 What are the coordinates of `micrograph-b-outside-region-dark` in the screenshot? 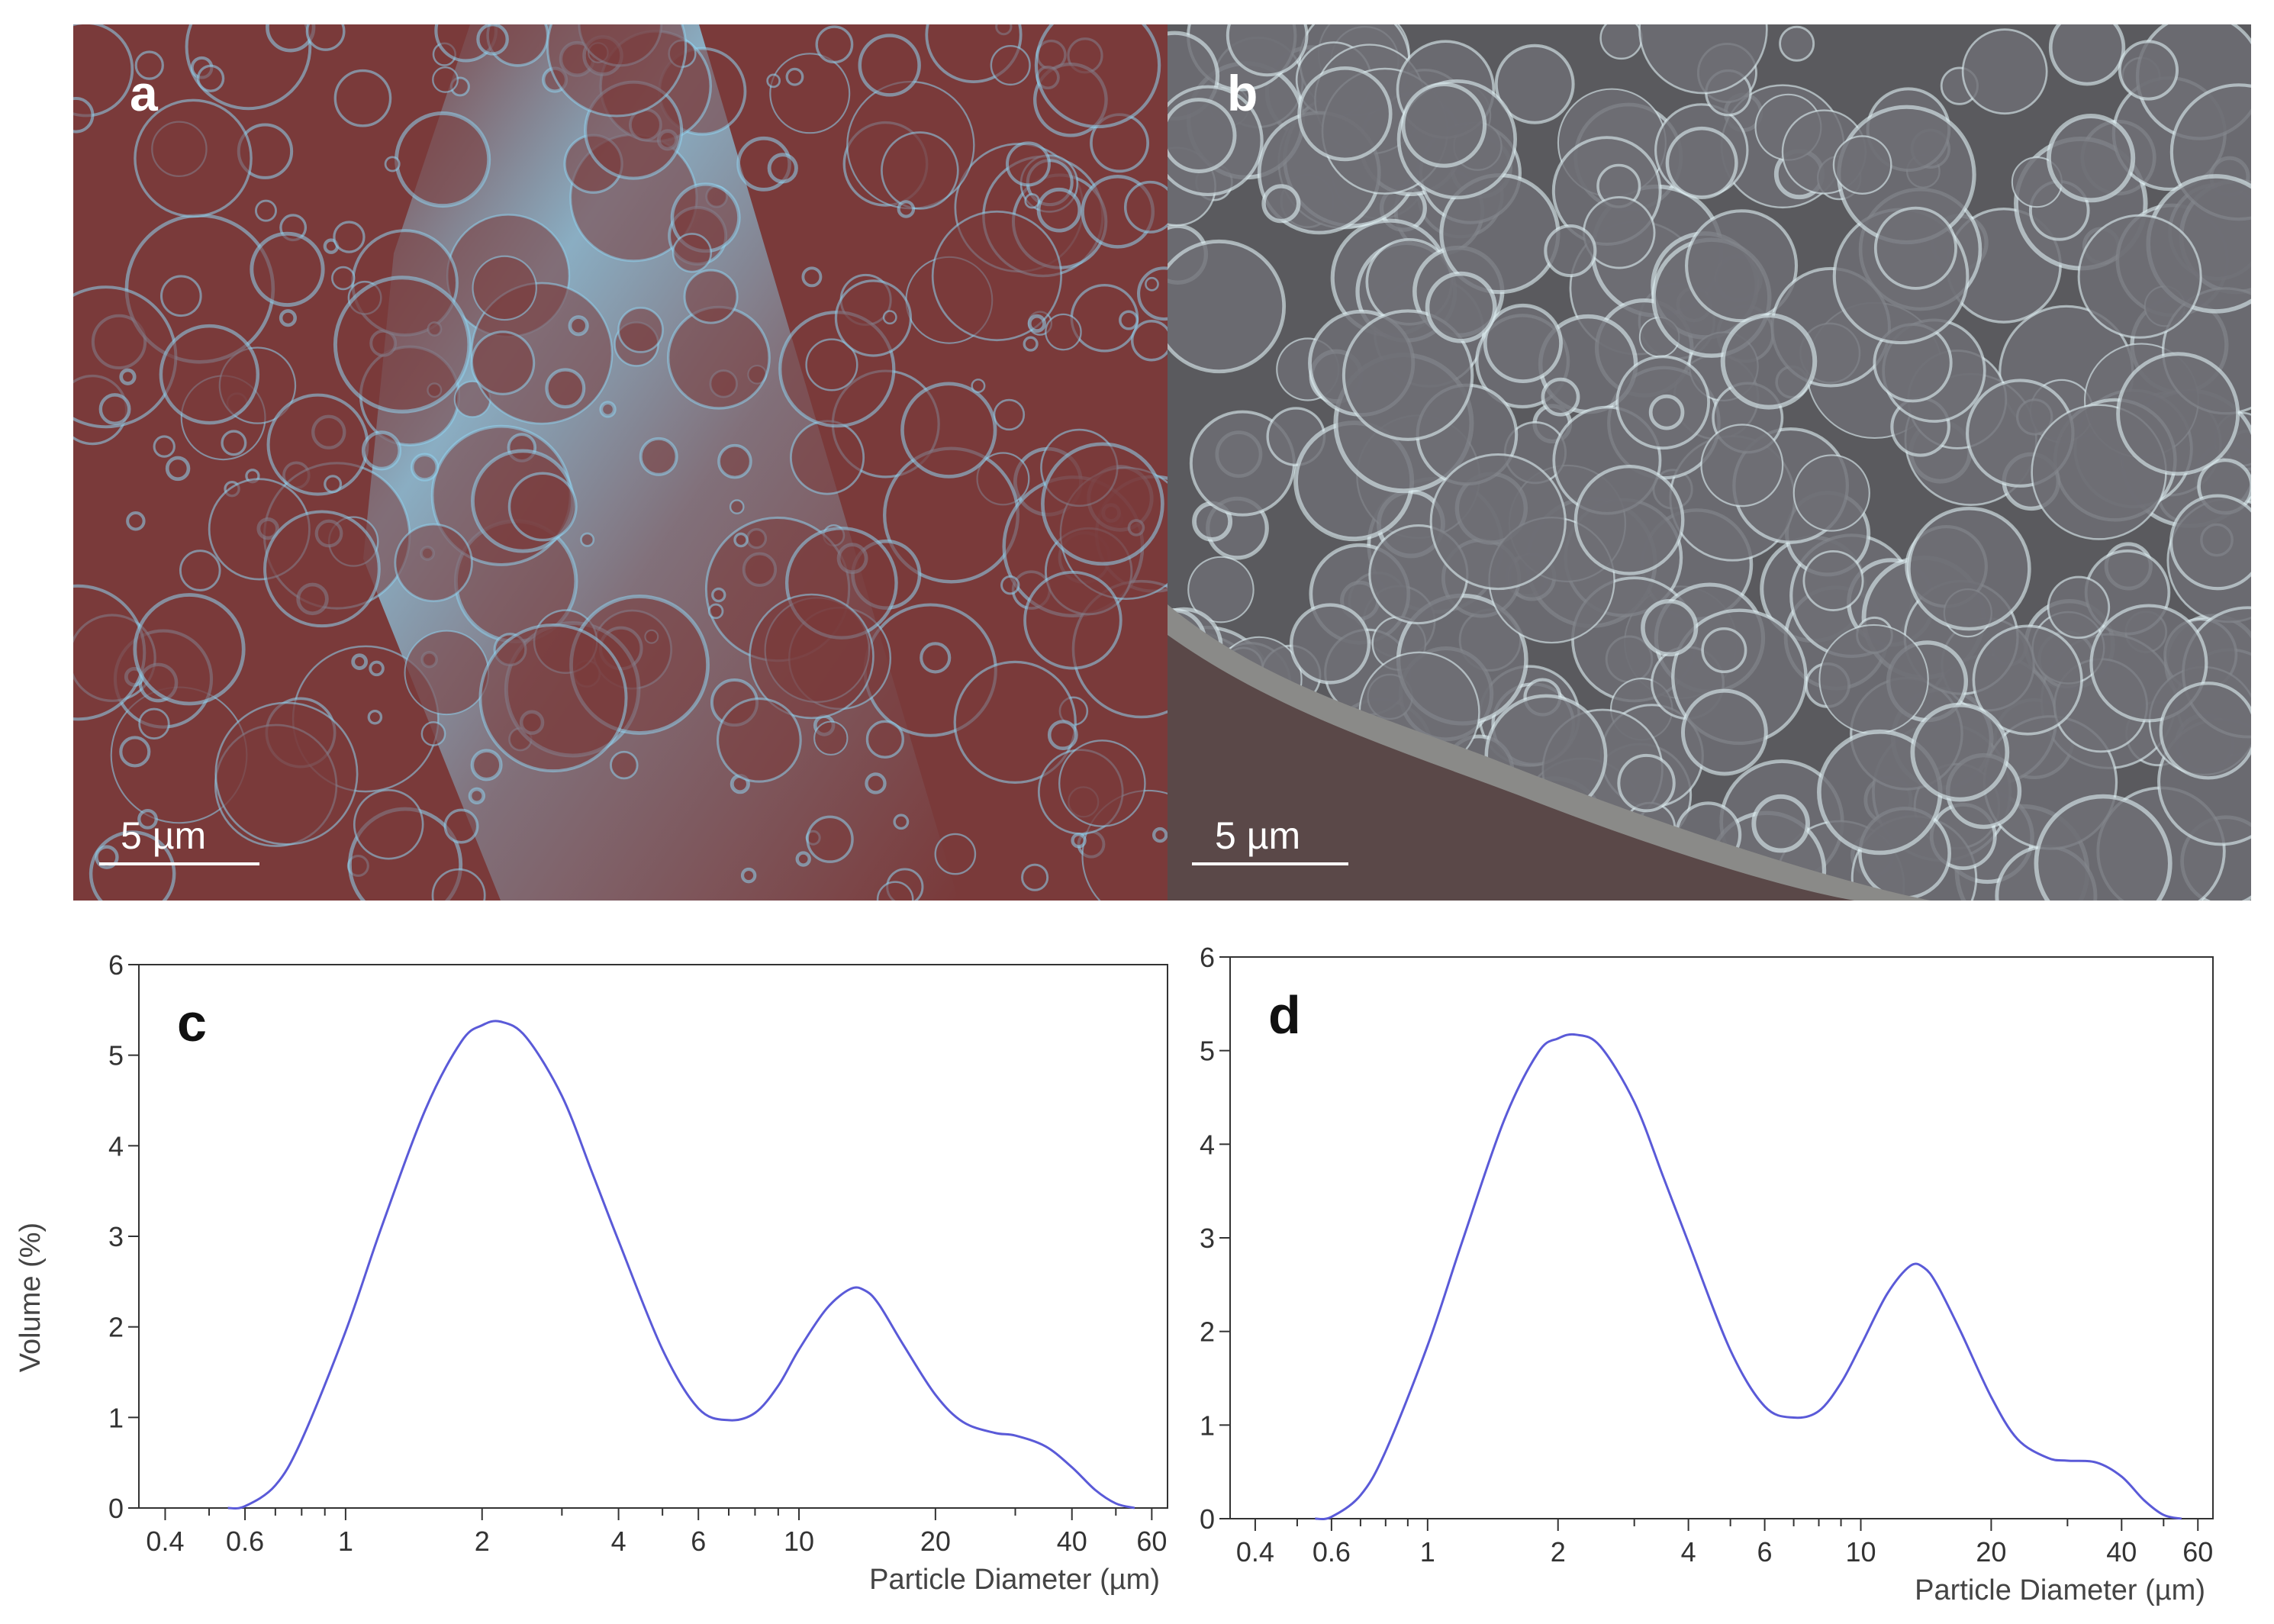 It's located at (1511, 768).